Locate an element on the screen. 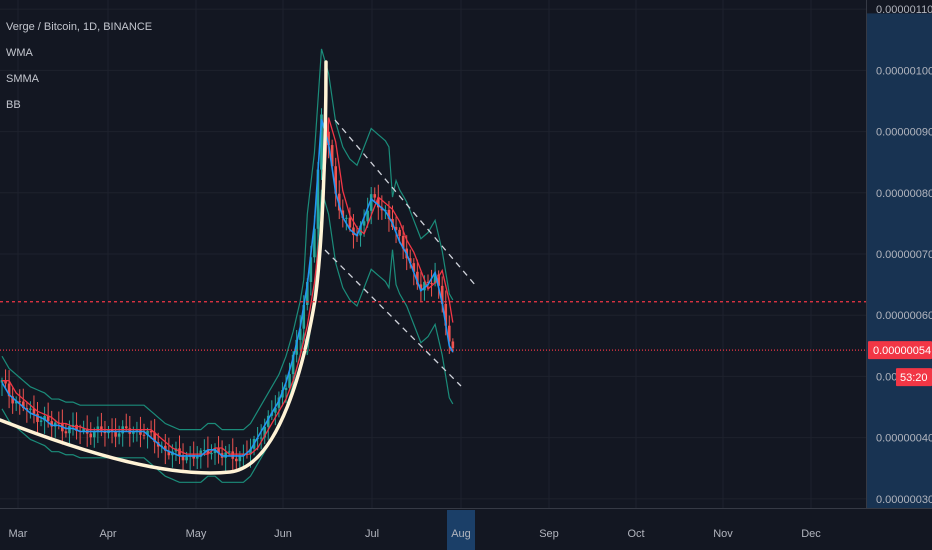 This screenshot has height=550, width=932. x-tick-label: Mar is located at coordinates (18, 534).